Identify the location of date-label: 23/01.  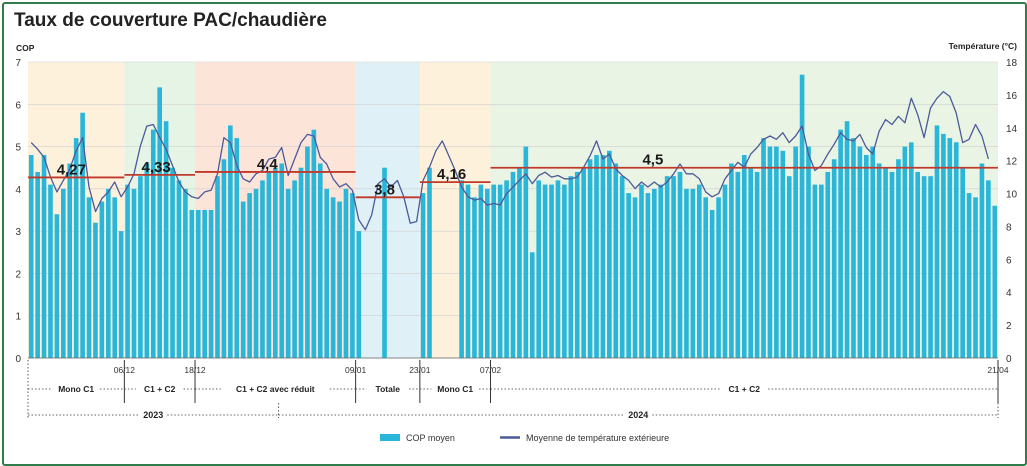
(420, 370).